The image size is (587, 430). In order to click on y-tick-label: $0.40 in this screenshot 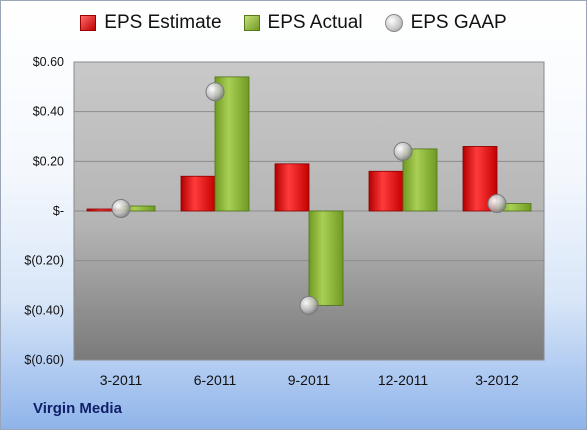, I will do `click(48, 112)`.